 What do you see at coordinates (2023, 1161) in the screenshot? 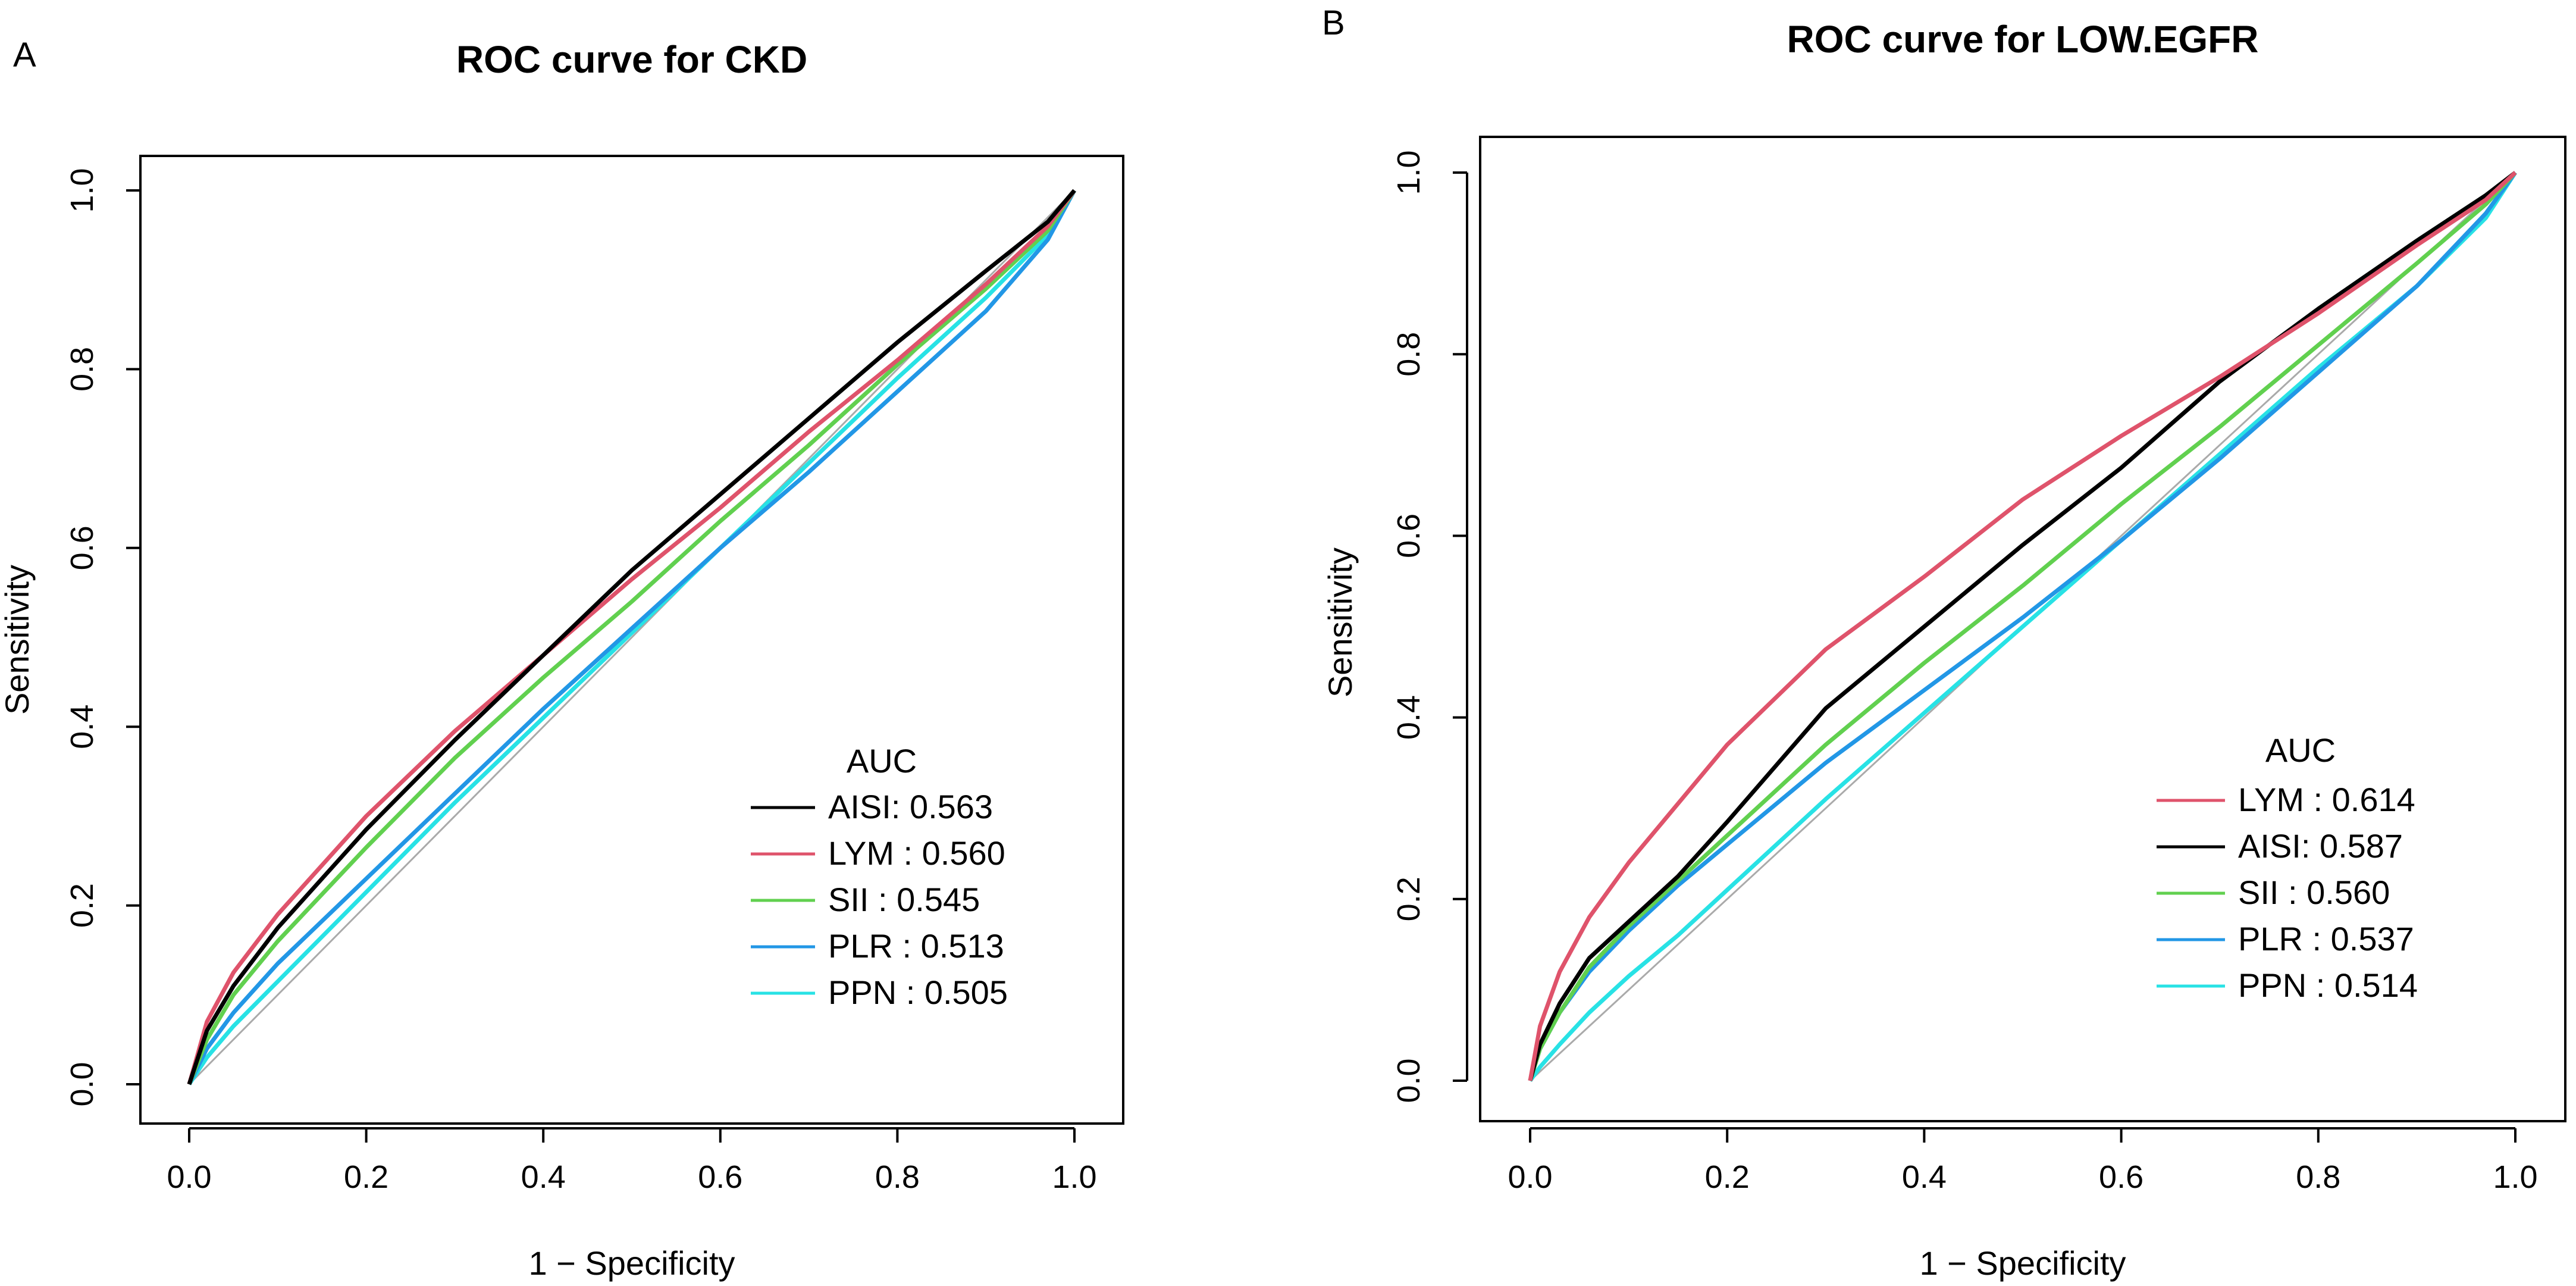
I see `x-axis-b: 0.0 0.2 0.4 0.6 0.8 1.0` at bounding box center [2023, 1161].